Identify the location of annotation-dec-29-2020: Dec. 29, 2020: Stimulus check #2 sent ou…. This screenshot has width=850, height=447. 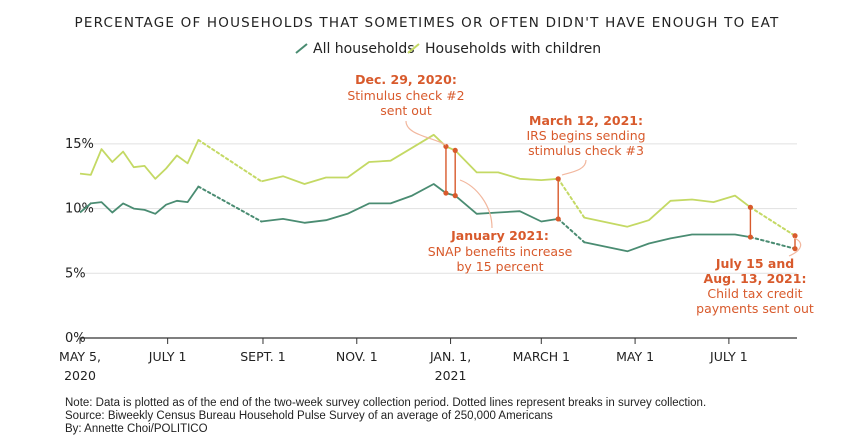
(406, 109).